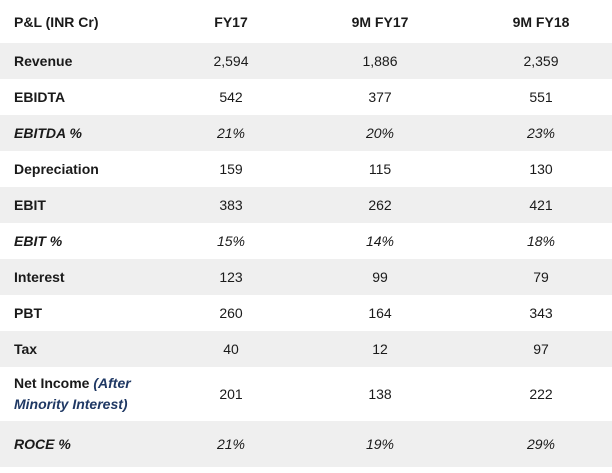 Image resolution: width=612 pixels, height=473 pixels. I want to click on cell-9m-fy17: 138, so click(380, 394).